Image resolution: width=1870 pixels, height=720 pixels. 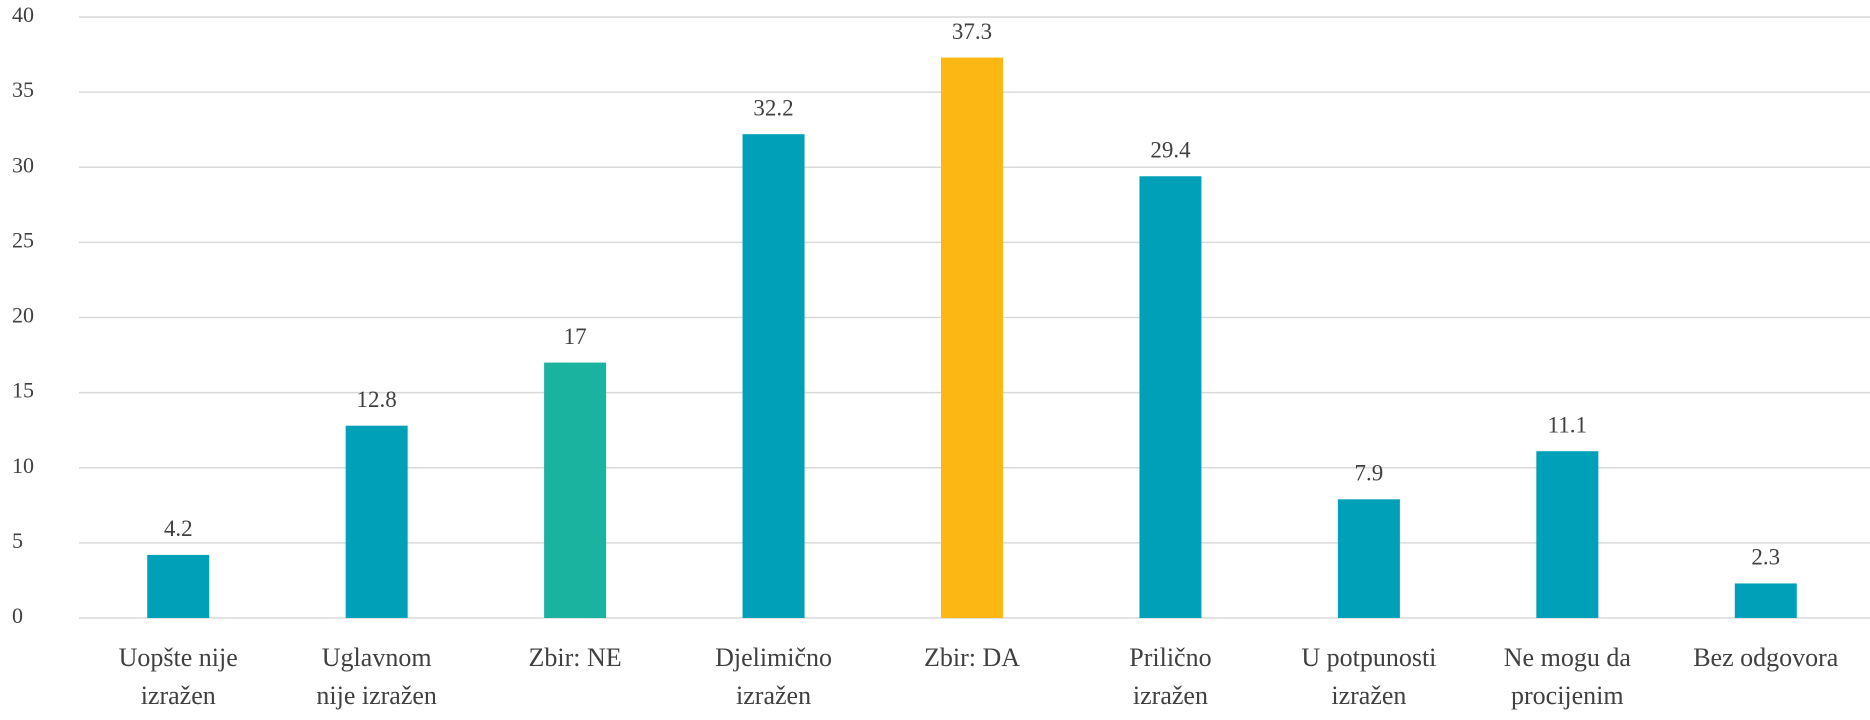 What do you see at coordinates (376, 676) in the screenshot?
I see `x-tick-label: Uglavnom nije izražen` at bounding box center [376, 676].